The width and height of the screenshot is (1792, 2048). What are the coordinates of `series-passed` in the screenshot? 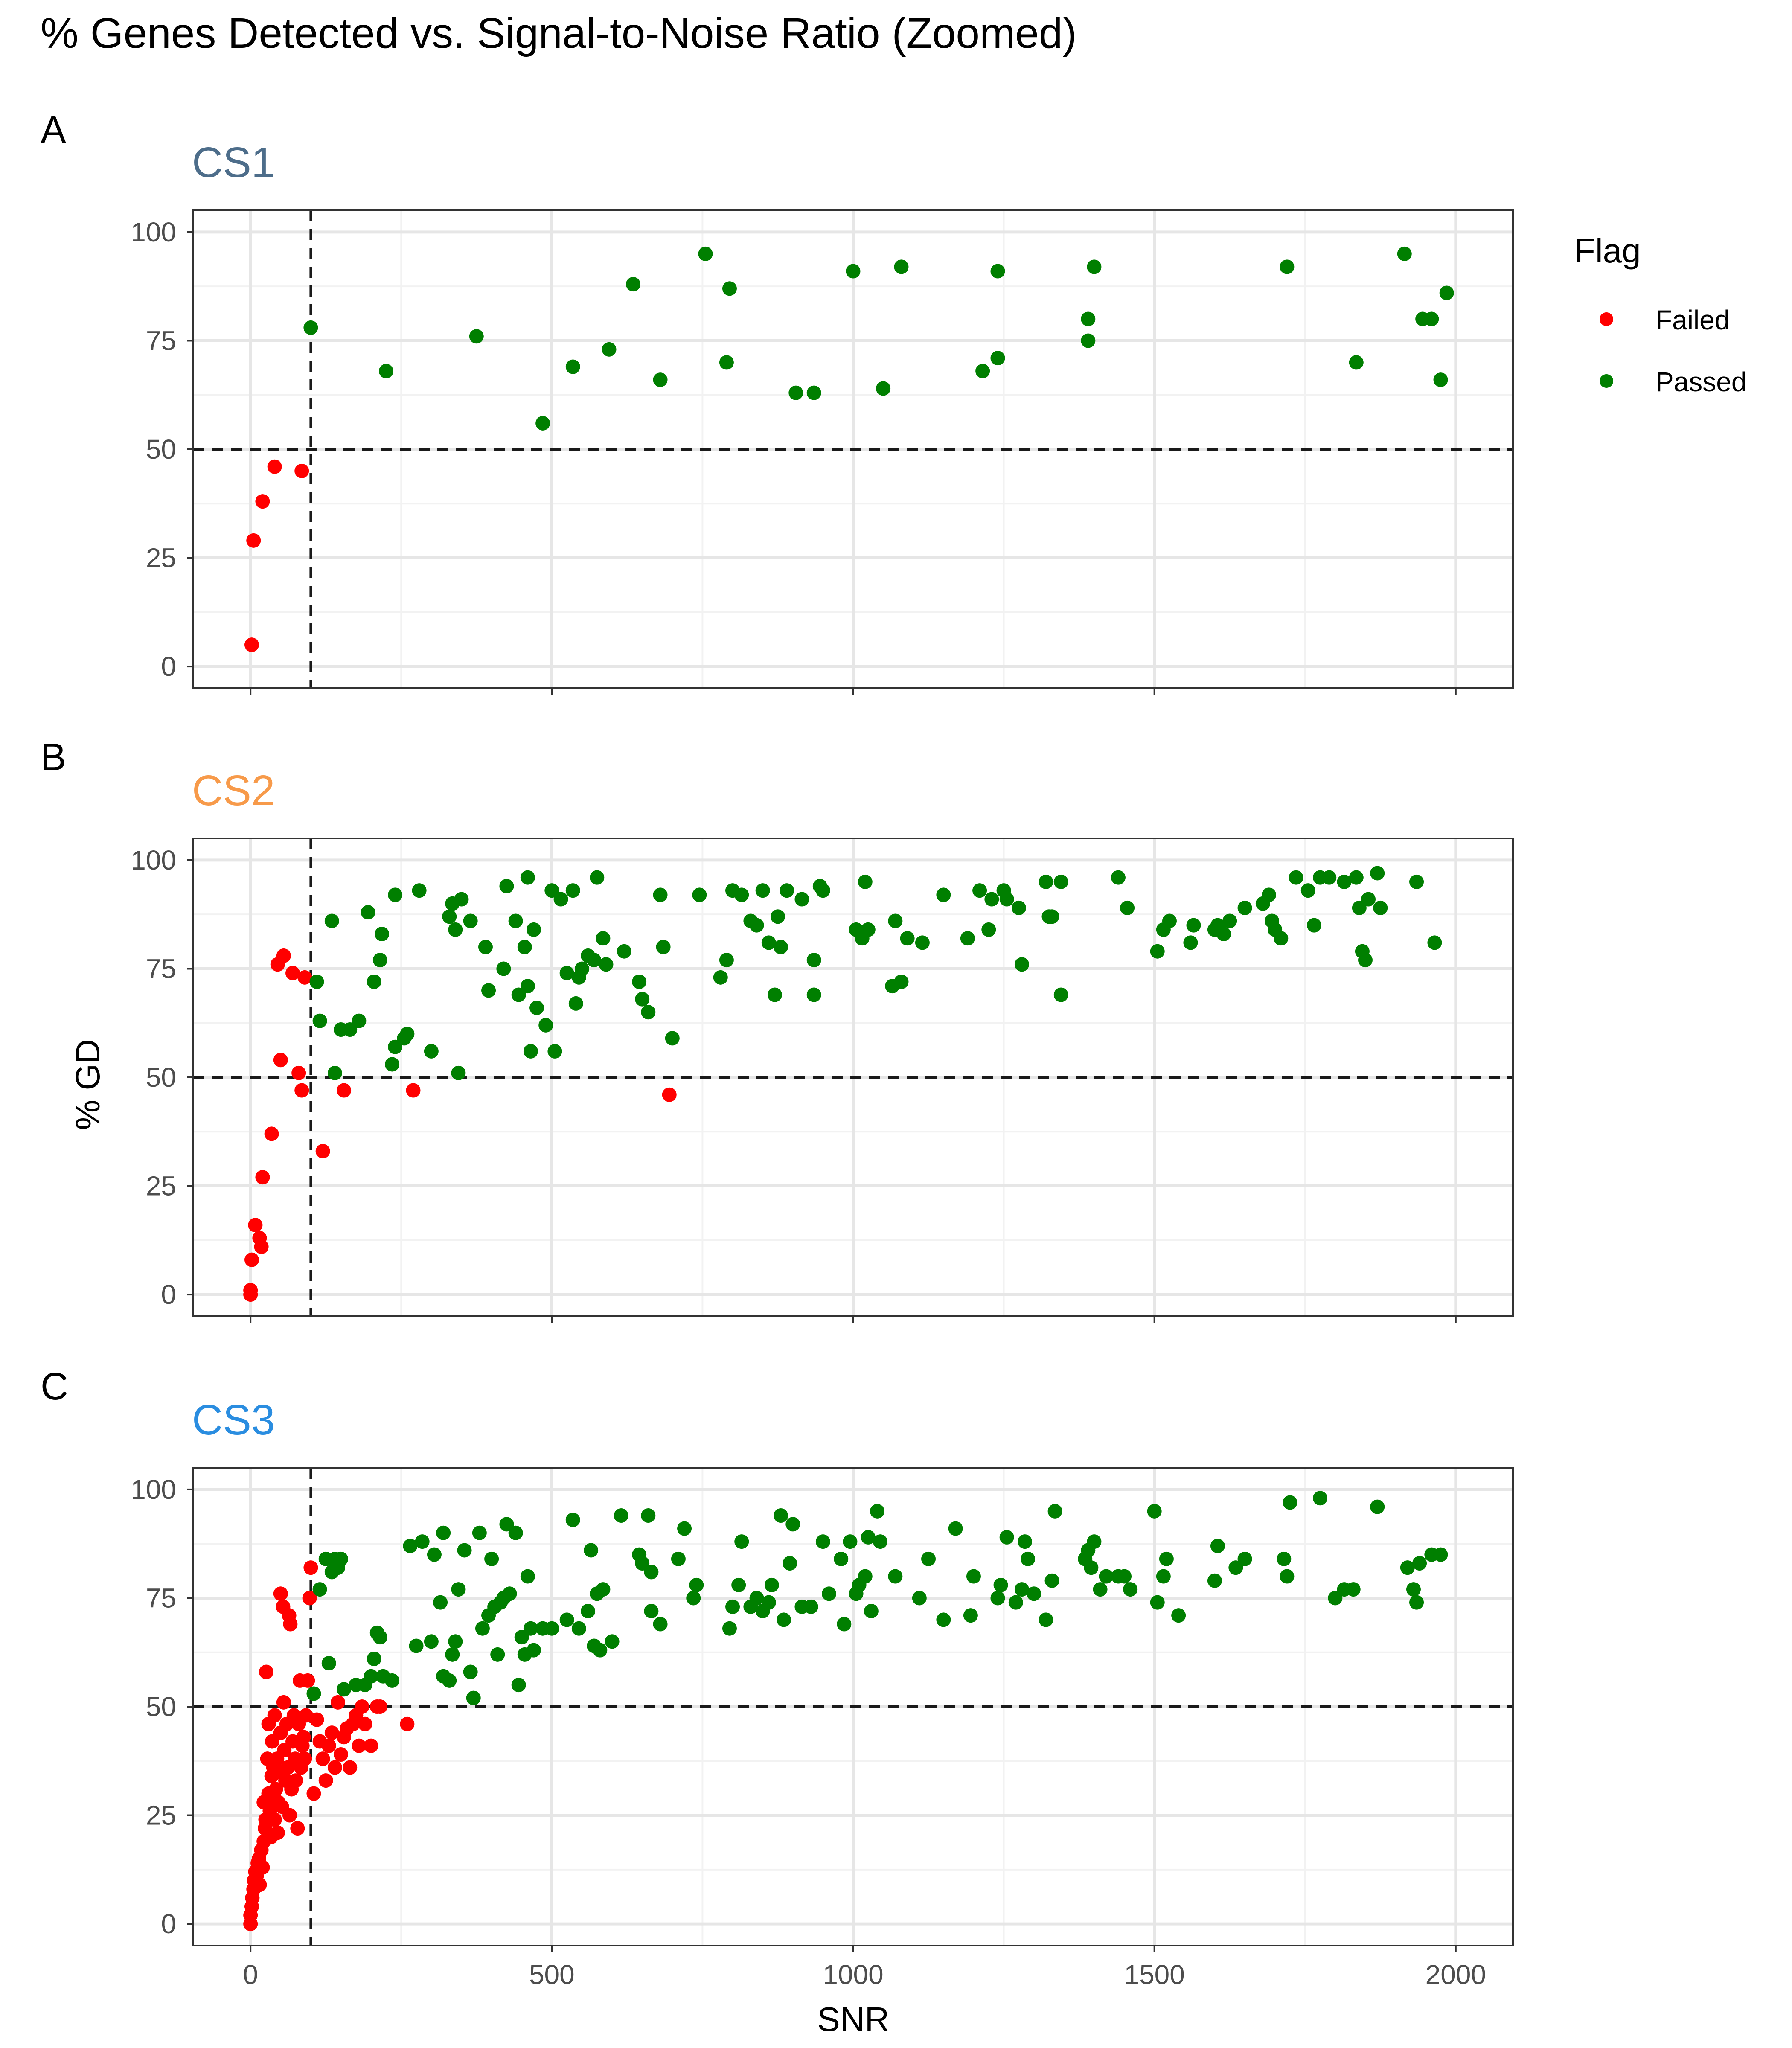 It's located at (875, 973).